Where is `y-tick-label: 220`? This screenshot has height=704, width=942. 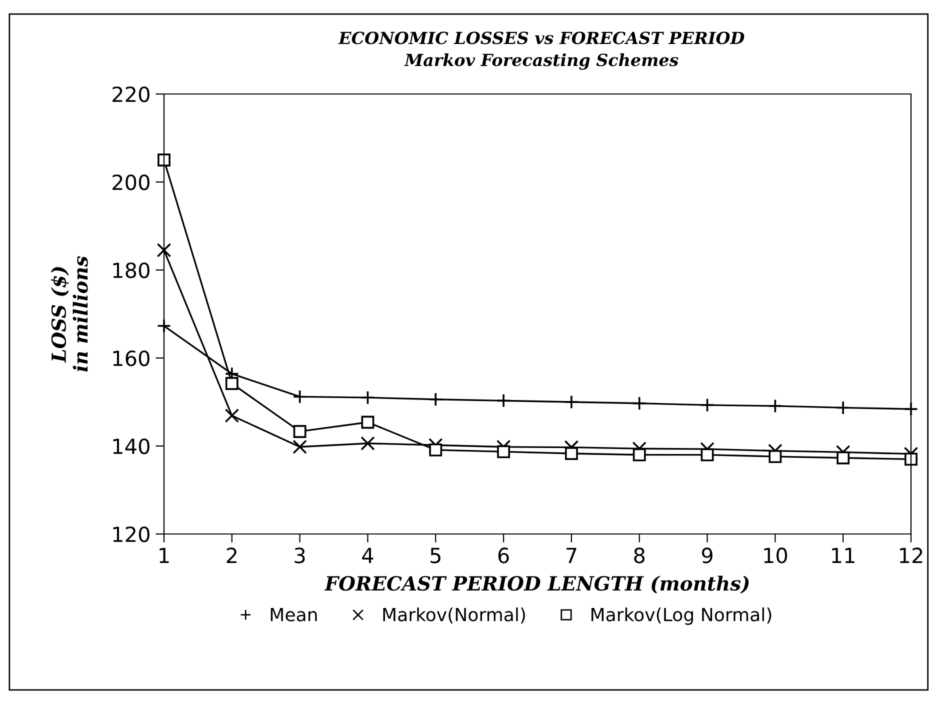 y-tick-label: 220 is located at coordinates (131, 94).